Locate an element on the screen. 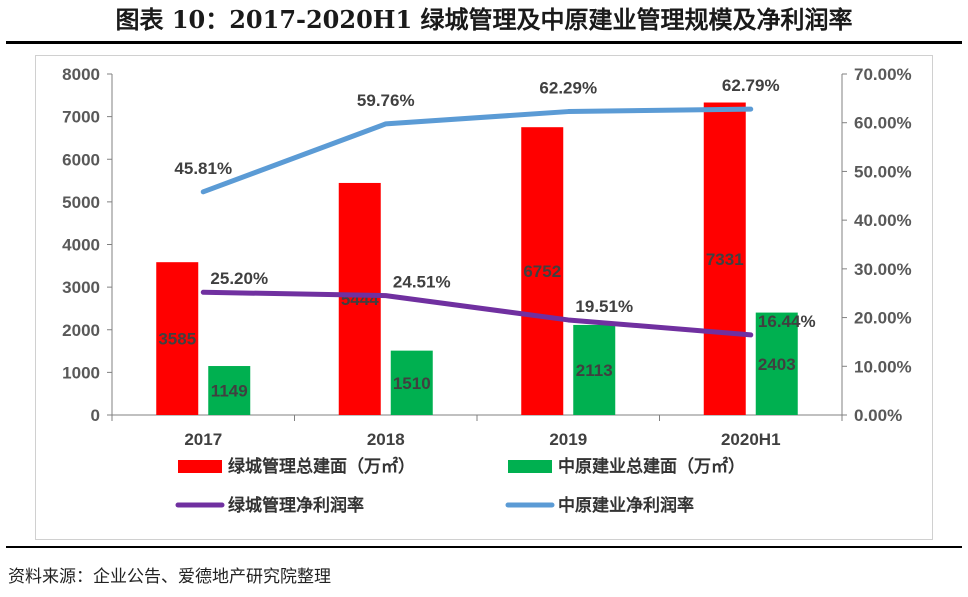 The width and height of the screenshot is (968, 597). left-axis-tick-label: 5000 is located at coordinates (81, 202).